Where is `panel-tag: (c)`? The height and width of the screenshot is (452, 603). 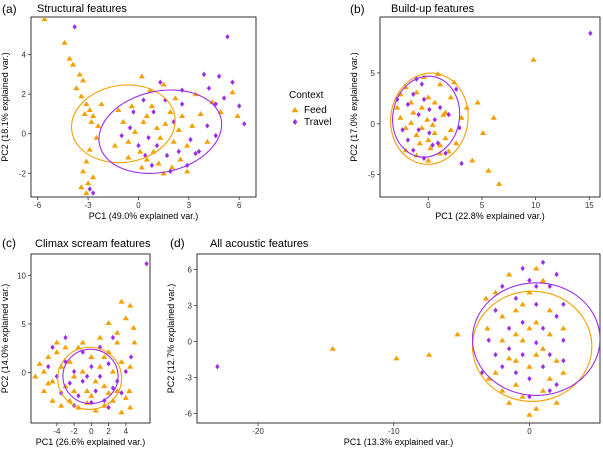
panel-tag: (c) is located at coordinates (9, 243).